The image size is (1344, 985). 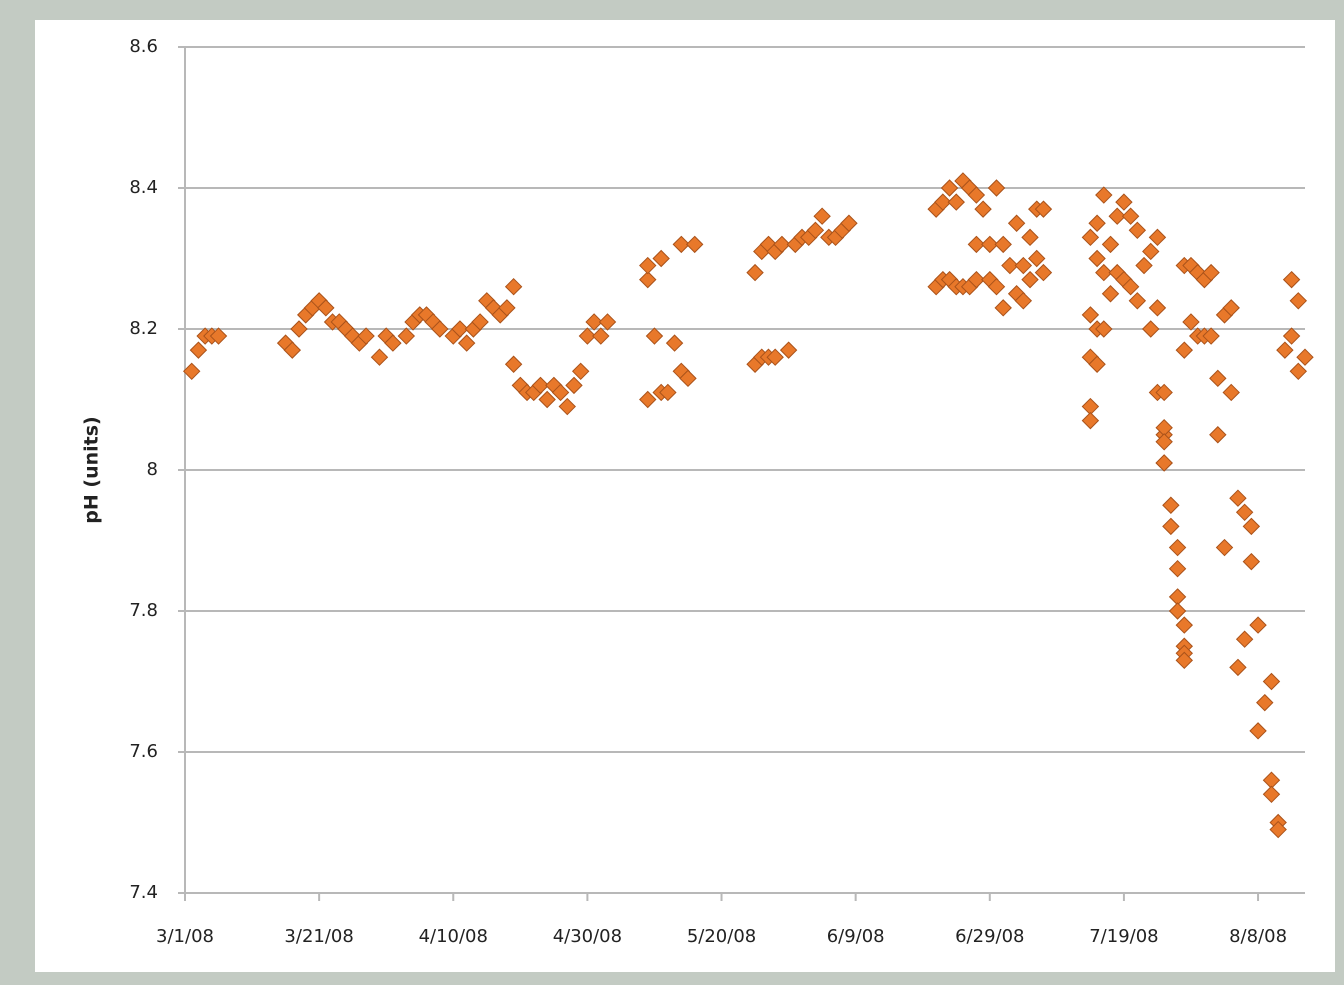 I want to click on x-tick-label: 4/10/08, so click(x=453, y=936).